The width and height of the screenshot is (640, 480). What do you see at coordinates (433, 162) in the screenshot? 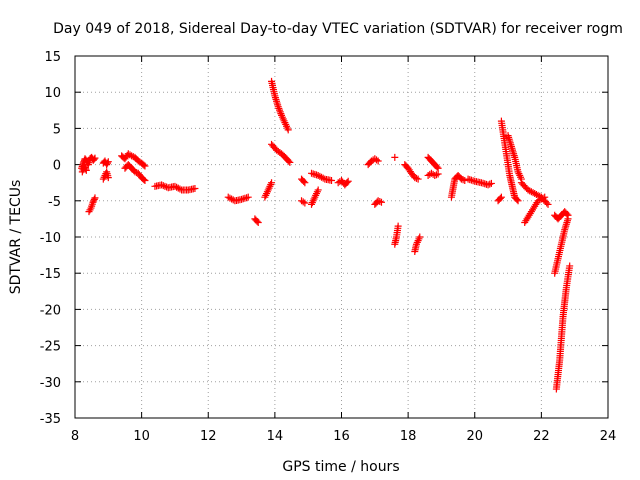
I see `series-seg25` at bounding box center [433, 162].